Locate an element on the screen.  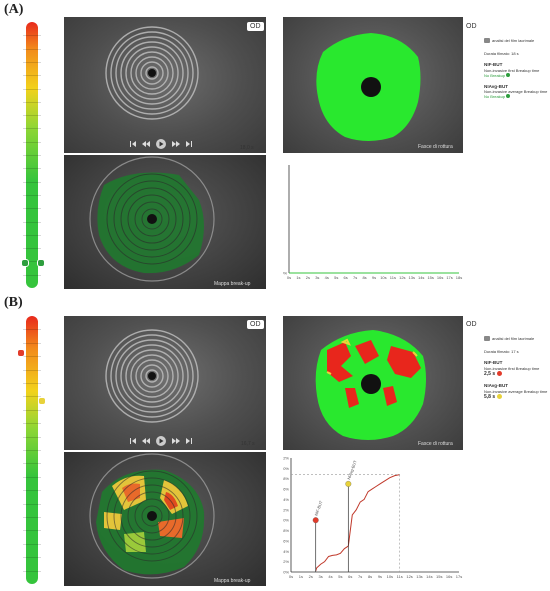
panel-label-b: (B) is located at coordinates (13, 302).